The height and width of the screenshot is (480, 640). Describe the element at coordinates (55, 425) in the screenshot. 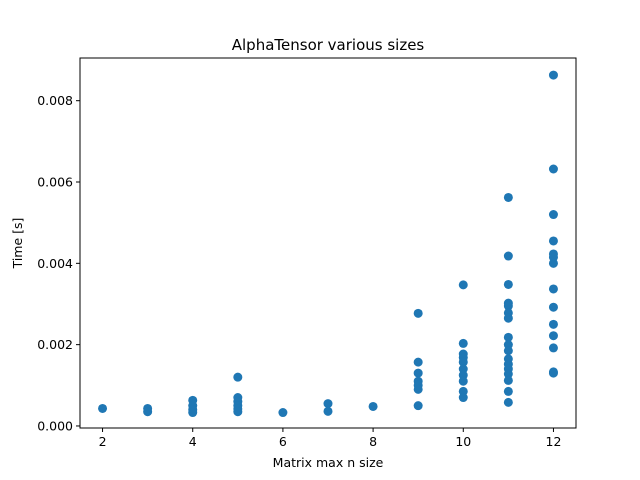

I see `y-tick-label: 0.000` at that location.